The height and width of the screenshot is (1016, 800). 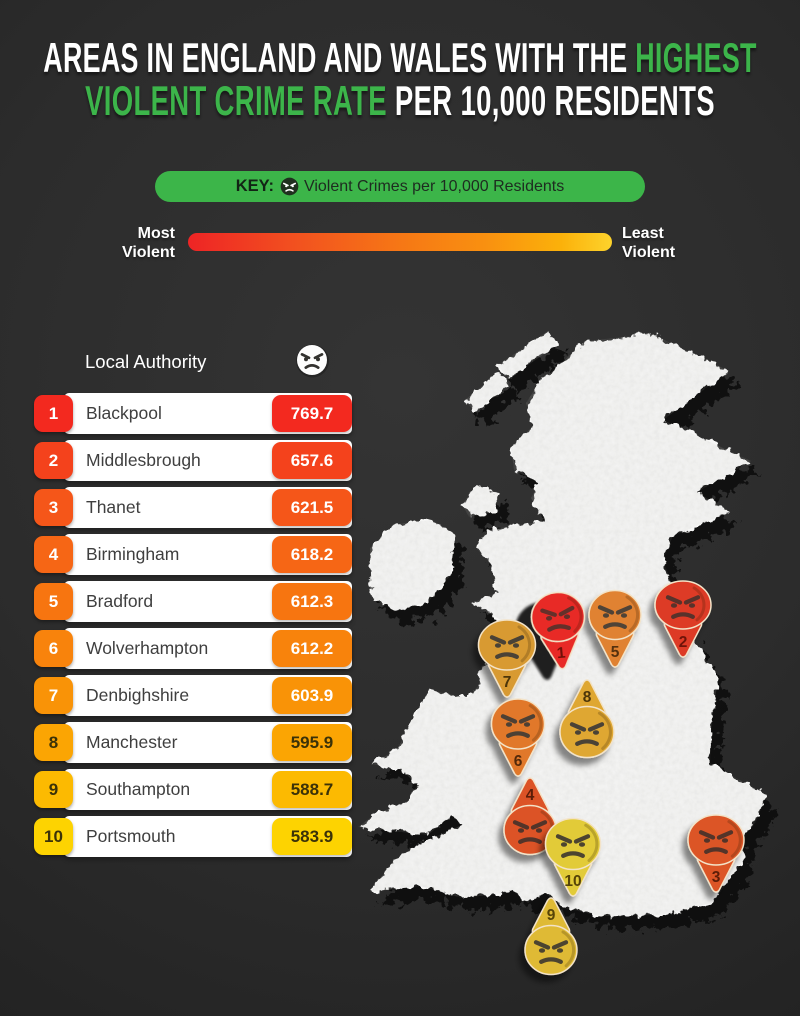 I want to click on svg-text: 7, so click(x=507, y=682).